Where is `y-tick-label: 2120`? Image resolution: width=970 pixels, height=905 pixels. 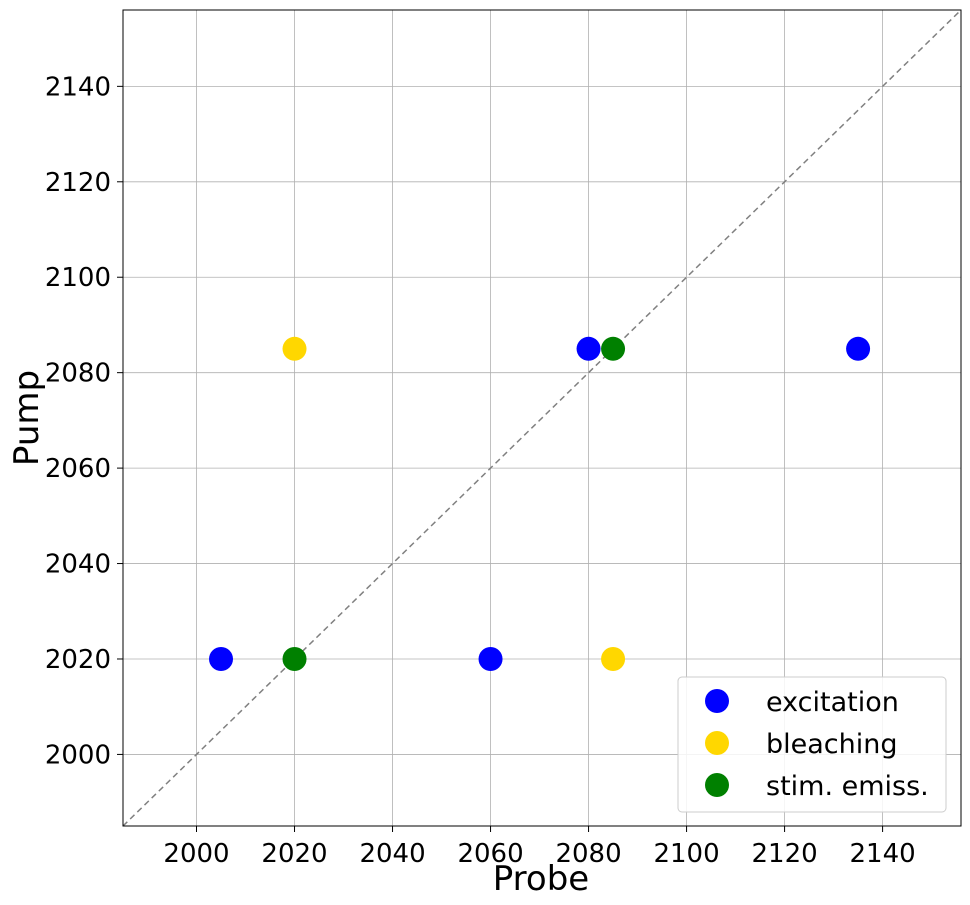
y-tick-label: 2120 is located at coordinates (78, 183).